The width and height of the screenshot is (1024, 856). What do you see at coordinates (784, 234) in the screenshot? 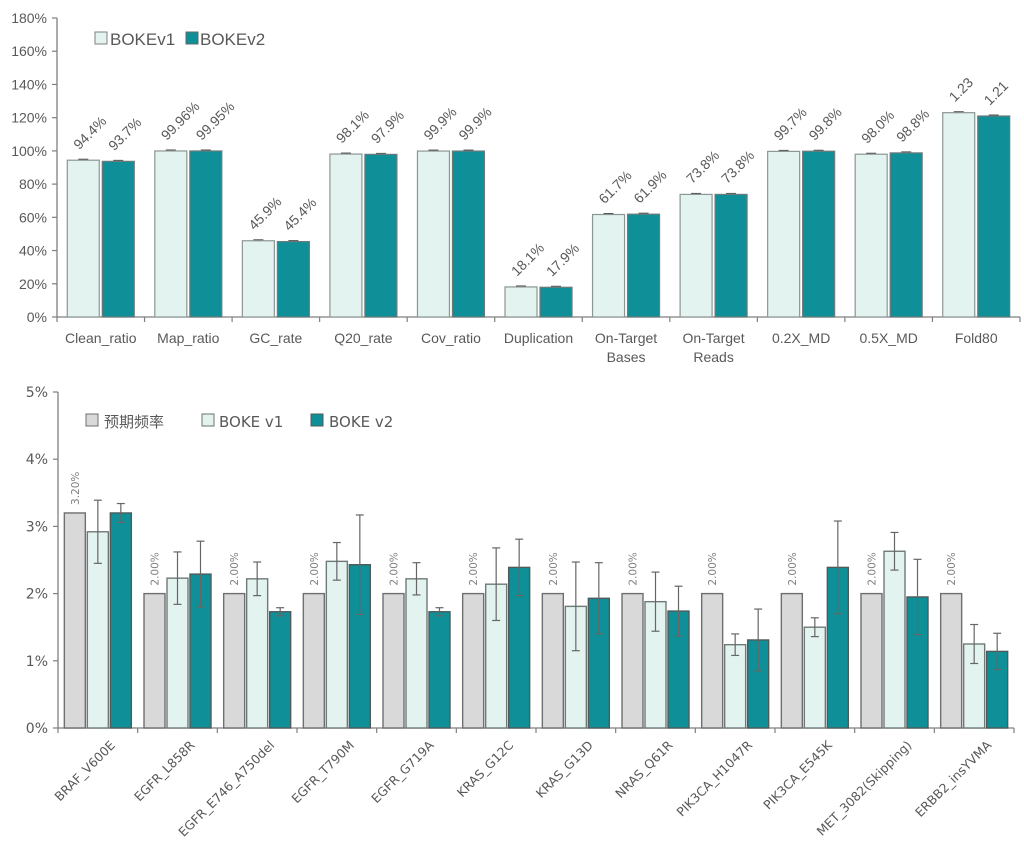
I see `top-bar-bokev1-0-2x-md` at bounding box center [784, 234].